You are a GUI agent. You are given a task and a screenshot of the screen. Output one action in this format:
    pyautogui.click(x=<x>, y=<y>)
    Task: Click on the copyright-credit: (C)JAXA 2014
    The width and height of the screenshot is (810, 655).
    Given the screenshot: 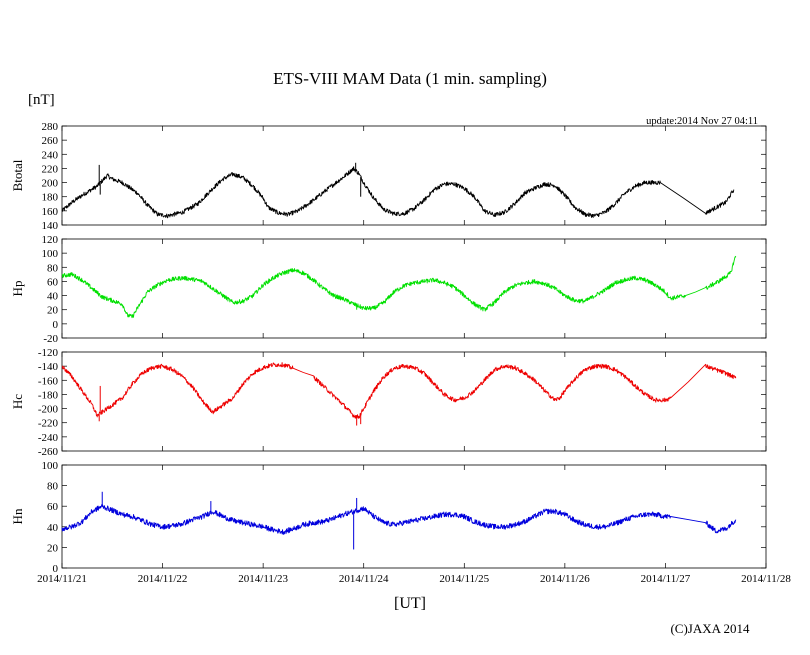 What is the action you would take?
    pyautogui.click(x=710, y=628)
    